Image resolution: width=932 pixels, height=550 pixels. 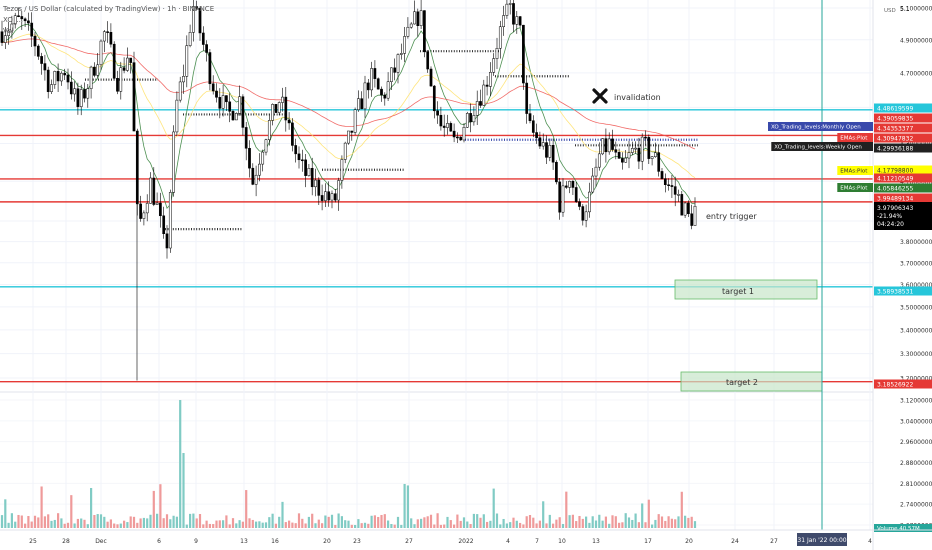 I want to click on time-tick-label: 13, so click(x=596, y=541).